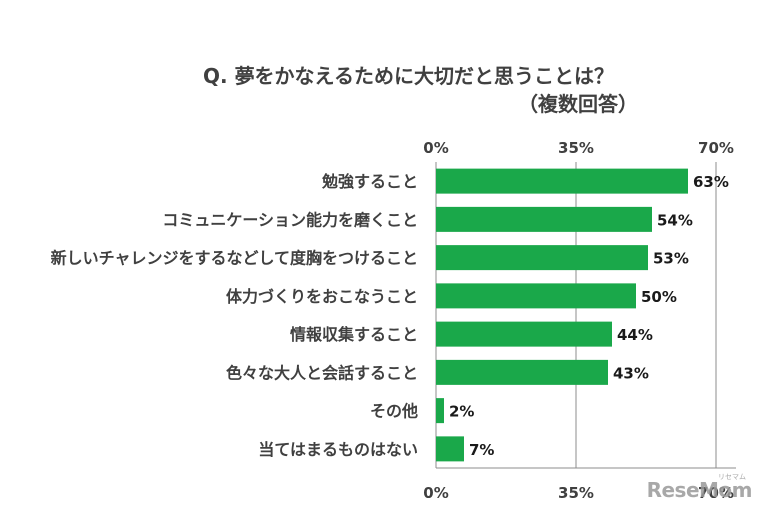  I want to click on value-label: 43%, so click(631, 373).